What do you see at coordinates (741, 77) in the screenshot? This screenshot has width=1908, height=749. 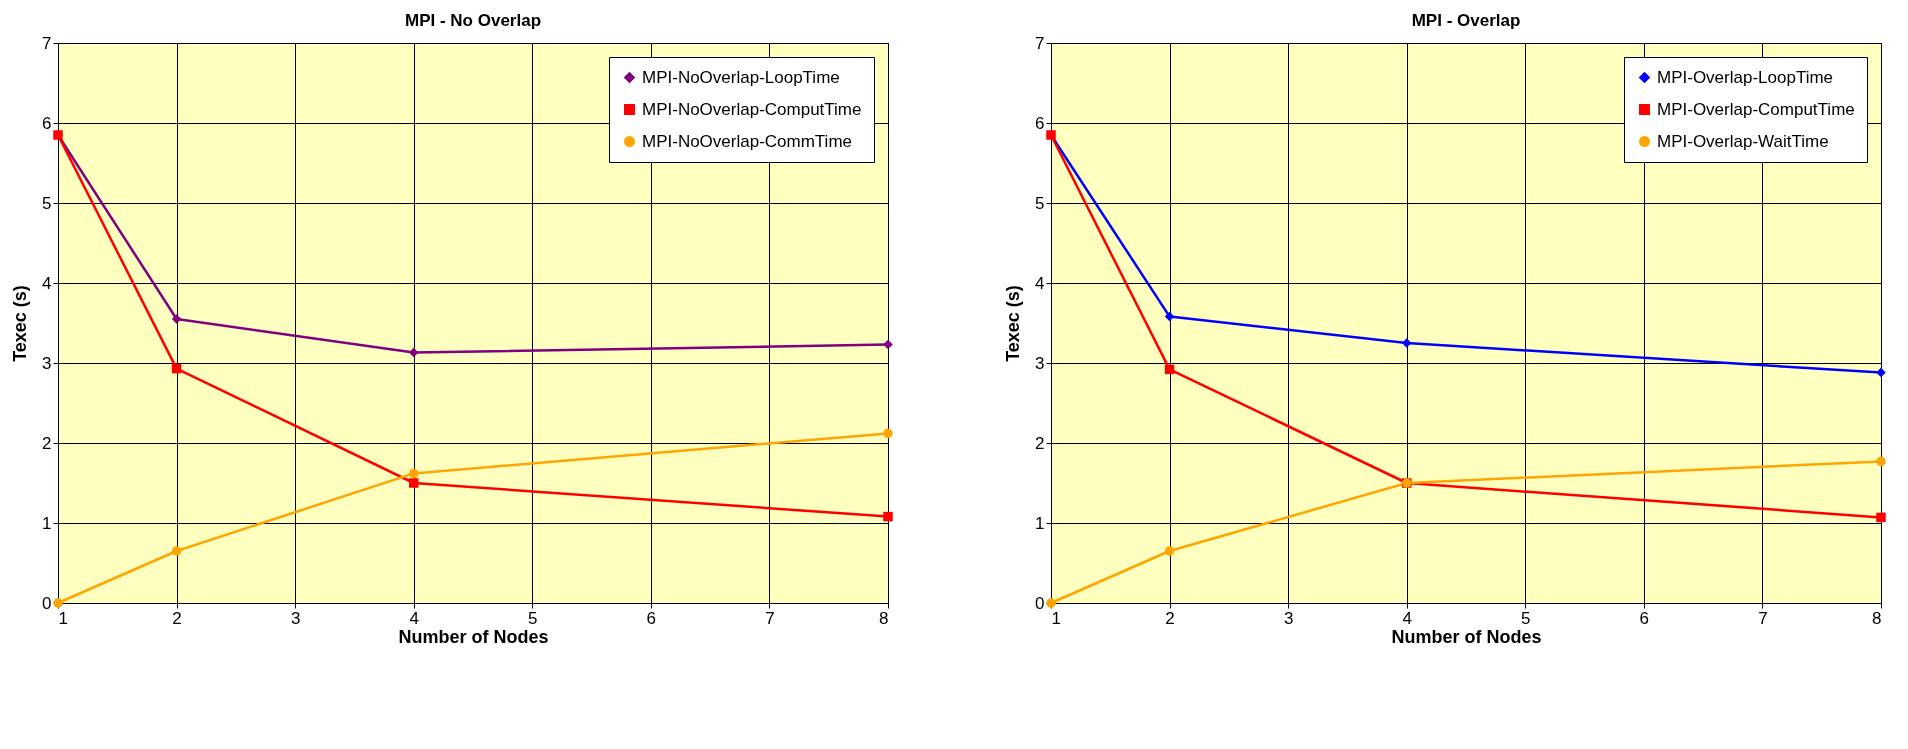 I see `legend-label: MPI-NoOverlap-LoopTime` at bounding box center [741, 77].